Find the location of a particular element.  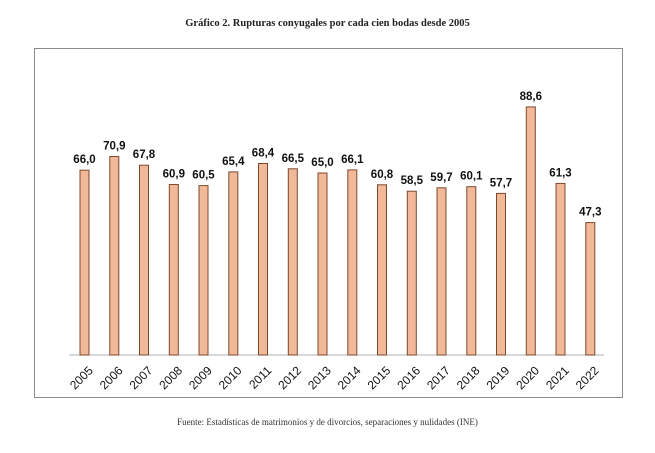

value-label-2014: 66,1 is located at coordinates (352, 160).